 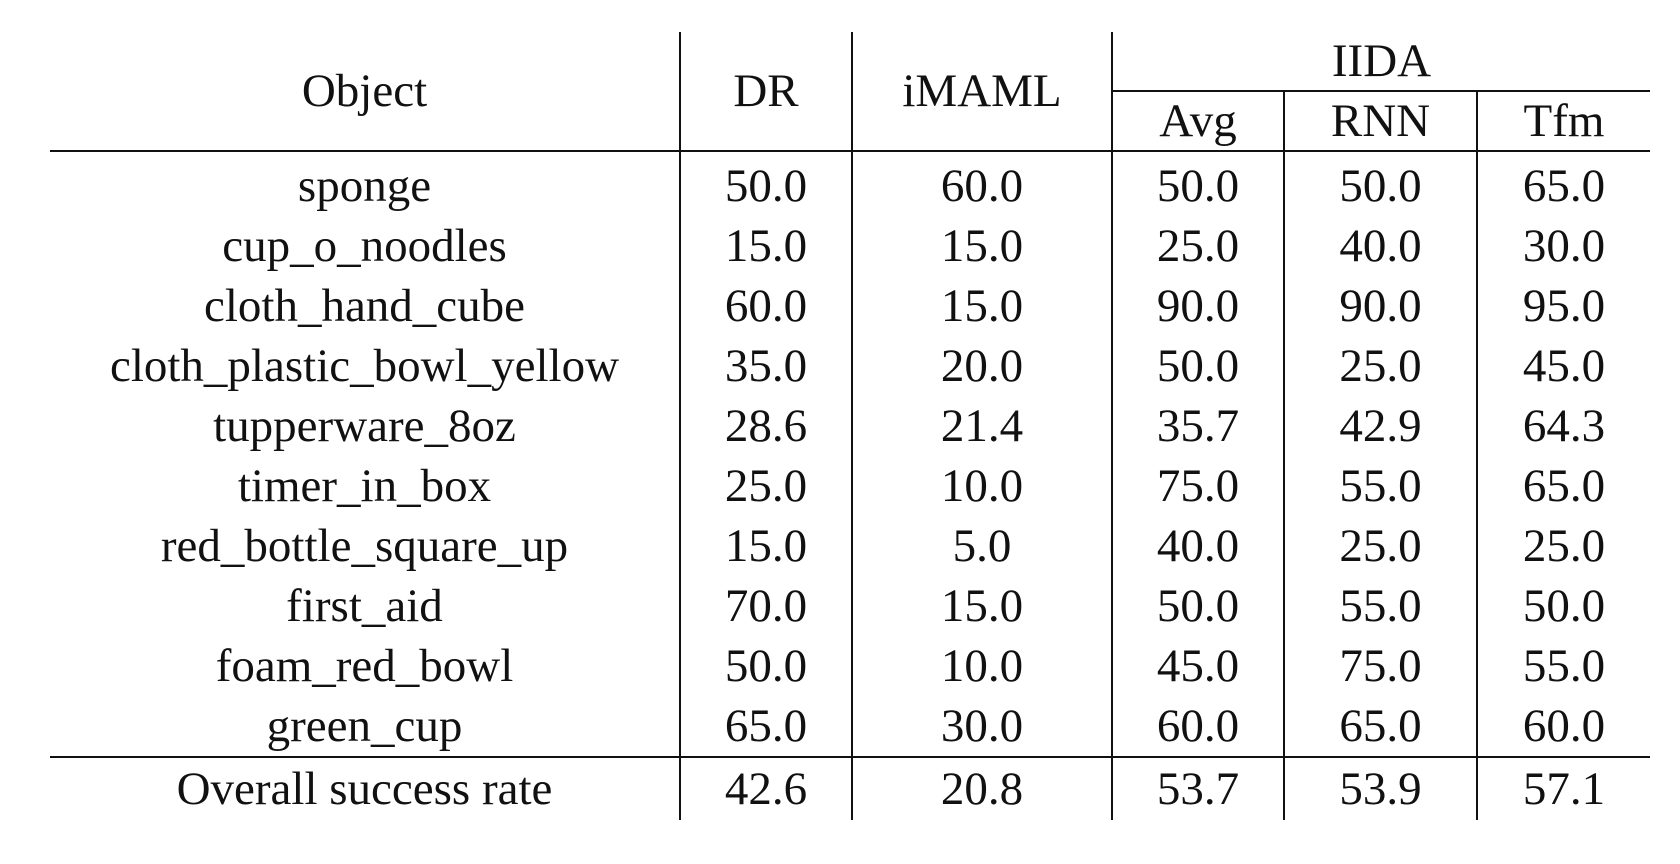 What do you see at coordinates (1198, 666) in the screenshot?
I see `cell-avg: 45.0` at bounding box center [1198, 666].